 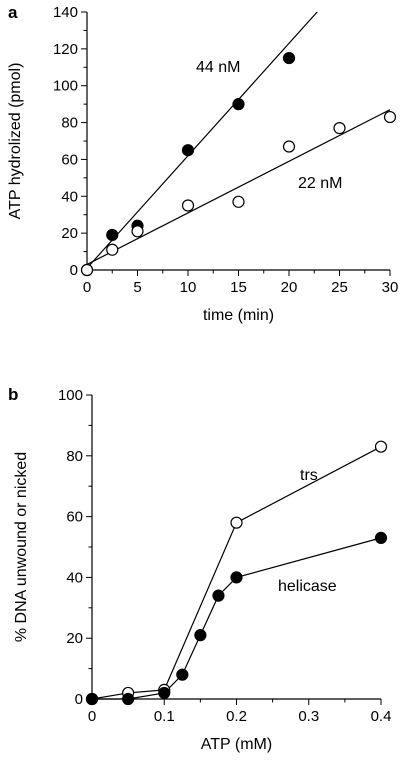 What do you see at coordinates (21, 547) in the screenshot?
I see `panel-b-y-axis-label: % DNA unwound or nicked` at bounding box center [21, 547].